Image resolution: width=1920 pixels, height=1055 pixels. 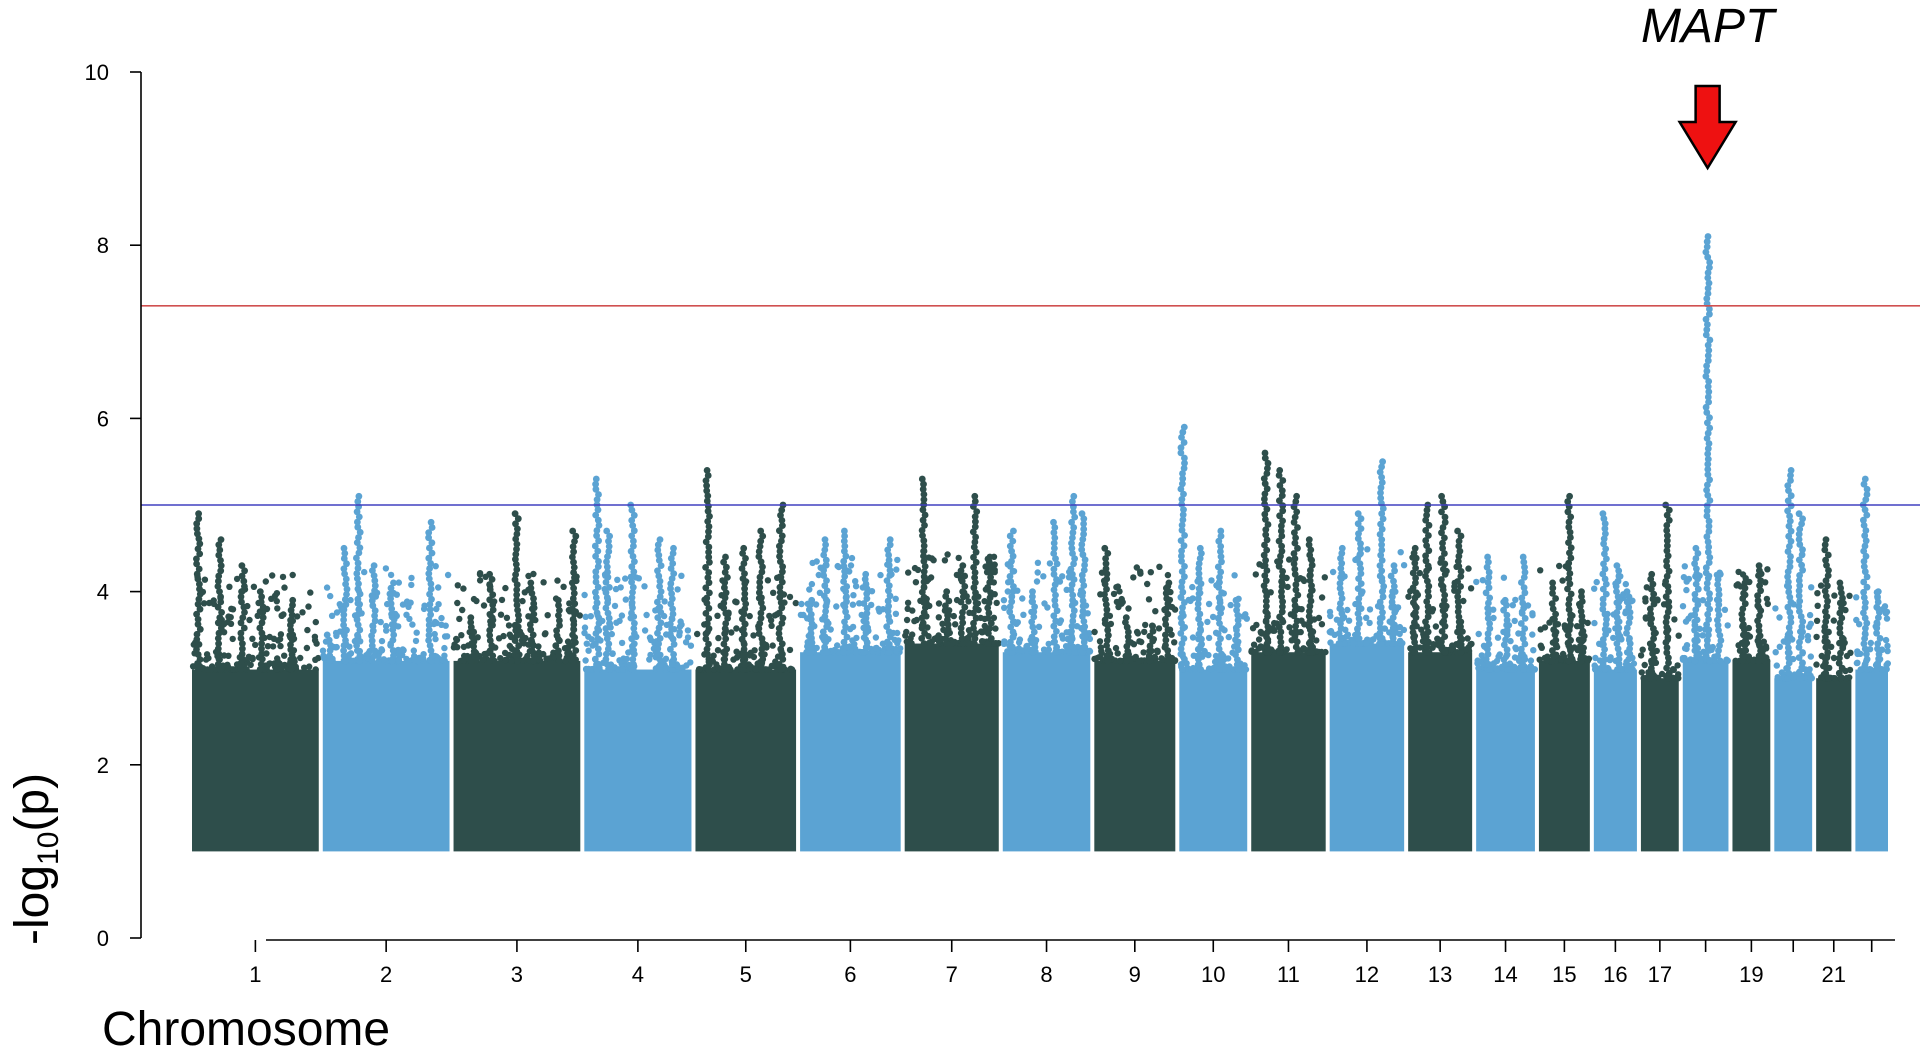 What do you see at coordinates (1751, 974) in the screenshot?
I see `x-tick-label: 19` at bounding box center [1751, 974].